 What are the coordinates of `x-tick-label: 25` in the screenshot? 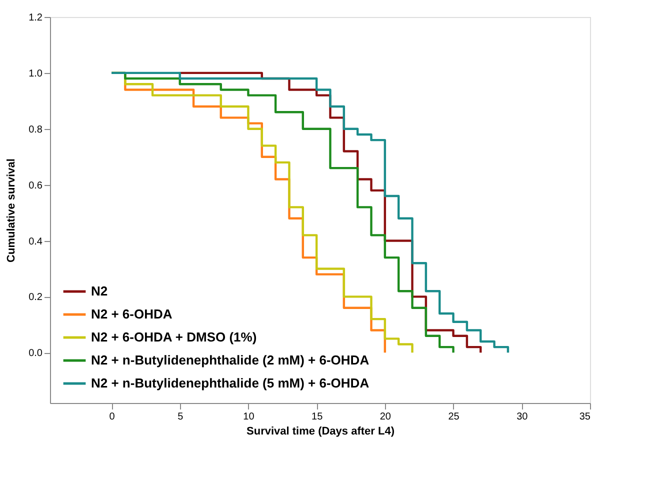 It's located at (454, 417).